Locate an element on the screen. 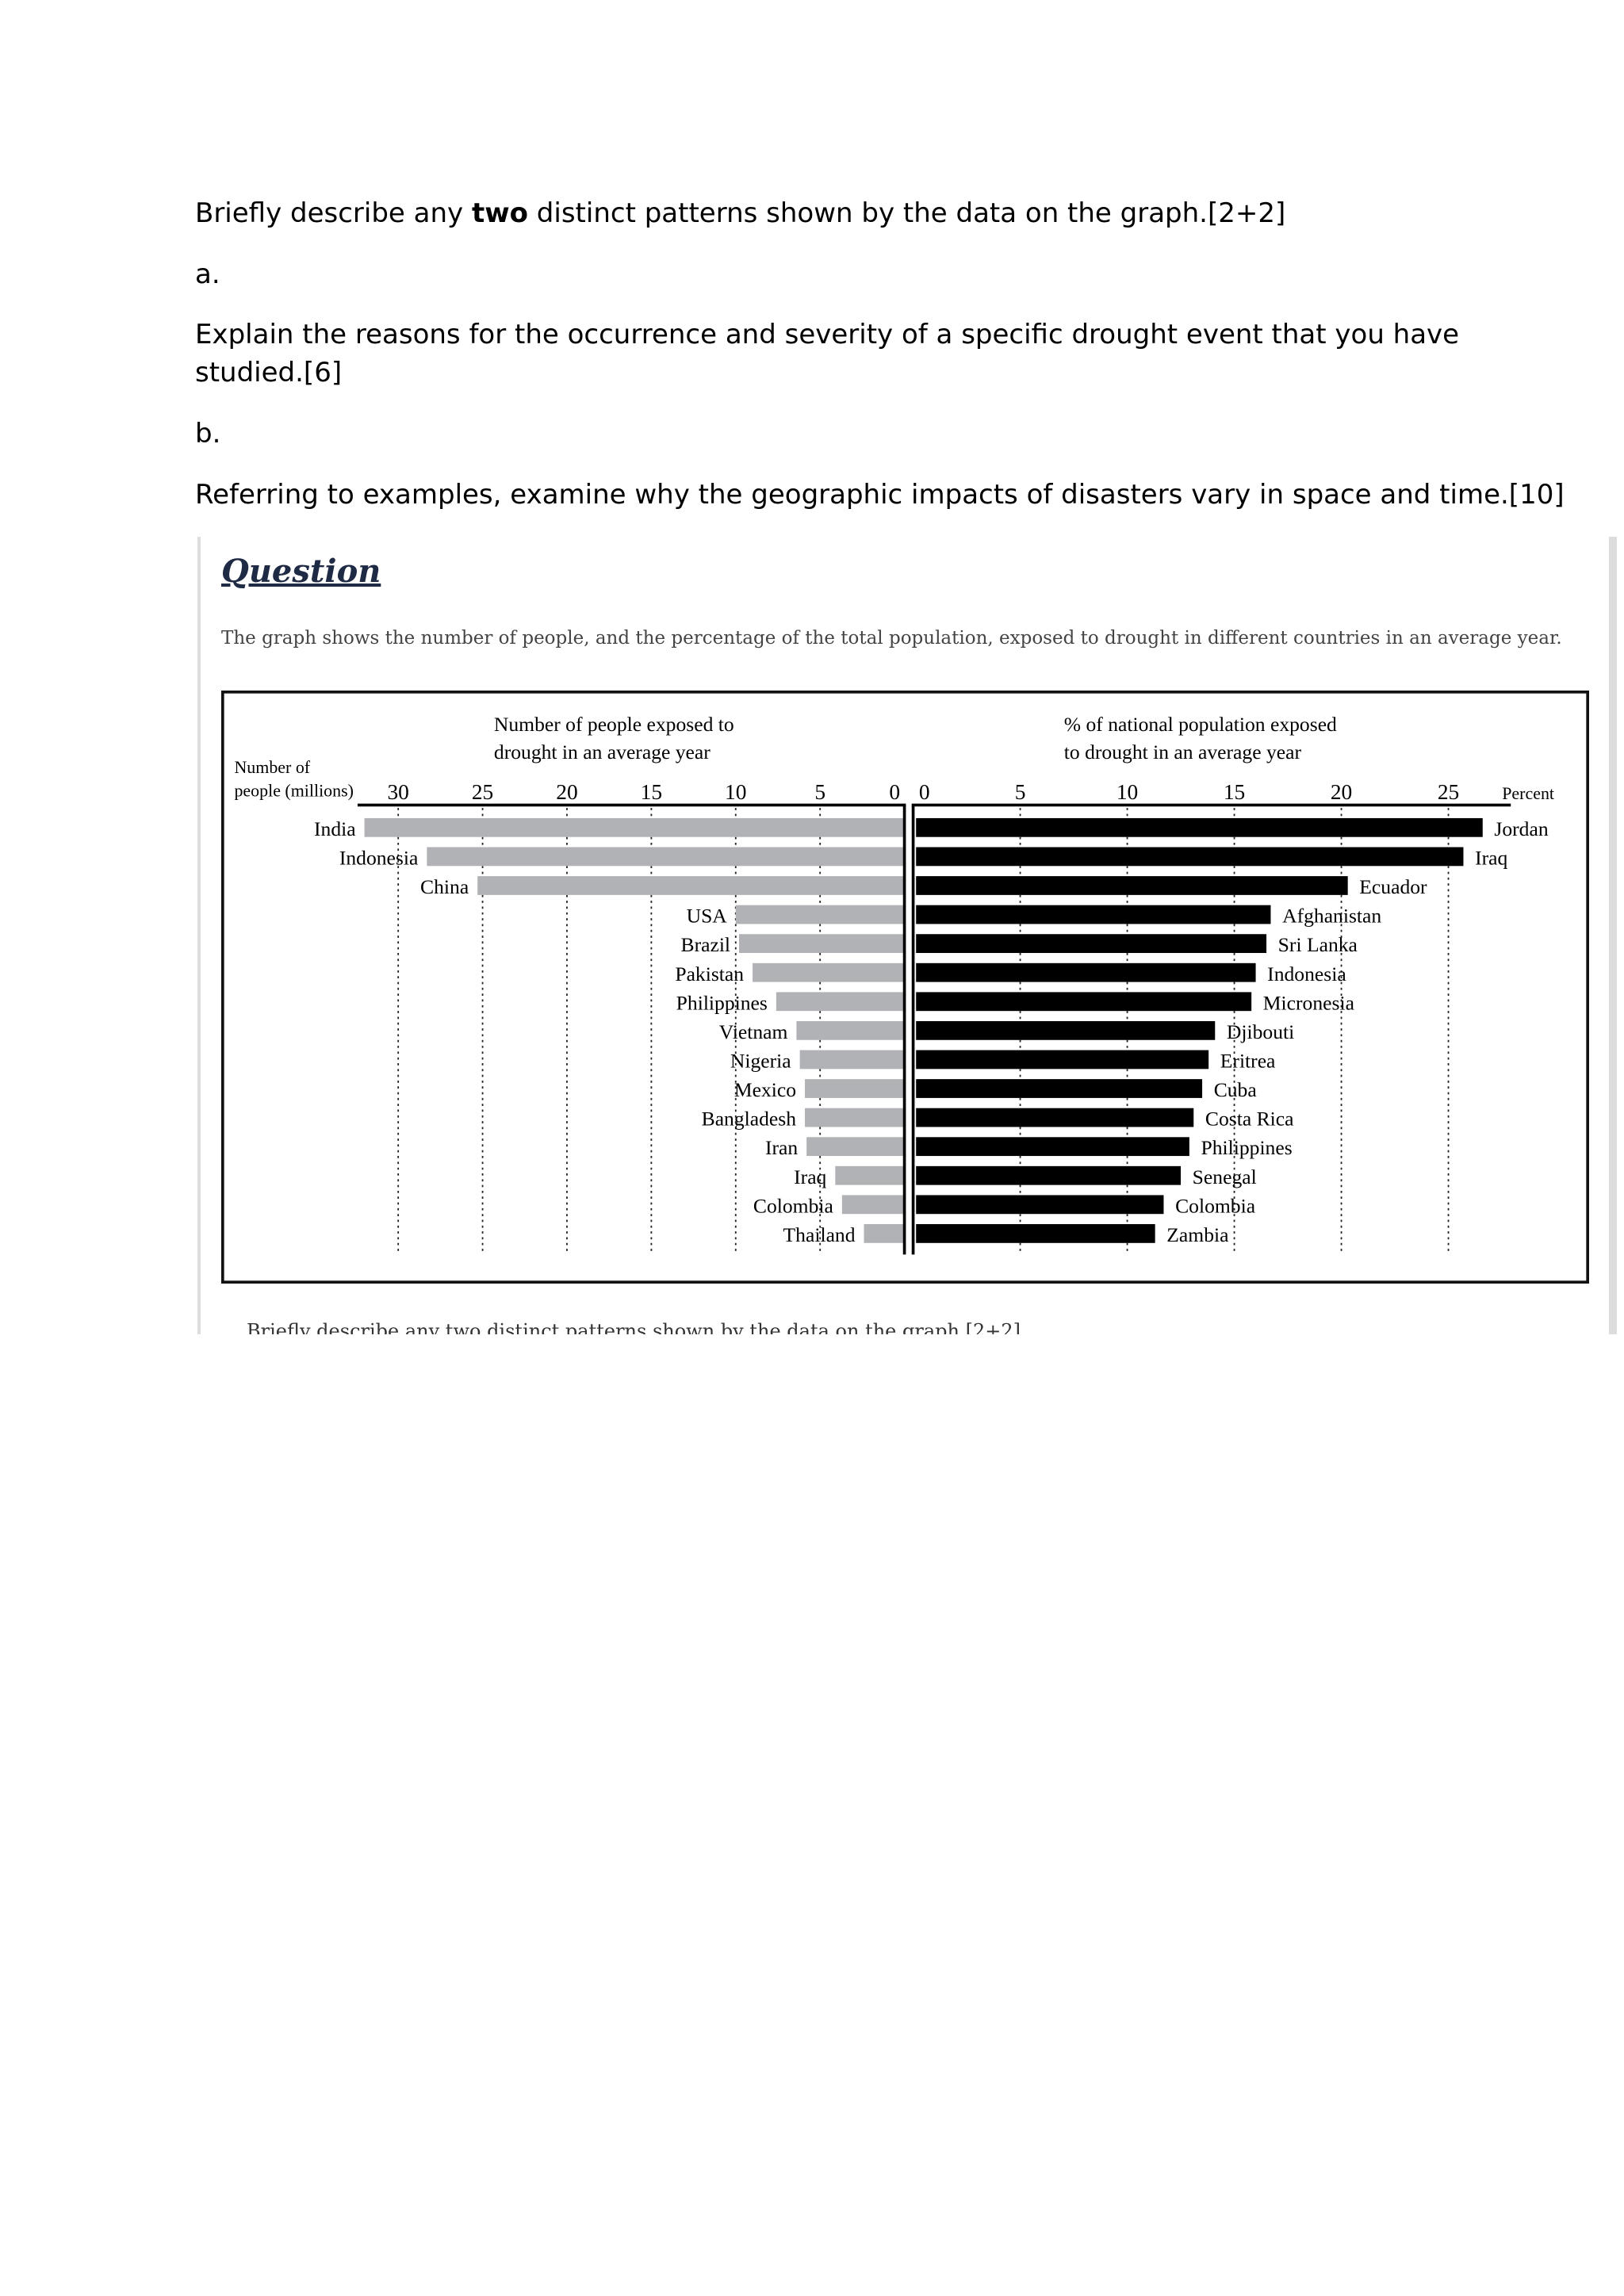 The width and height of the screenshot is (1624, 2296). left-axis-label-2: people (millions) is located at coordinates (294, 791).